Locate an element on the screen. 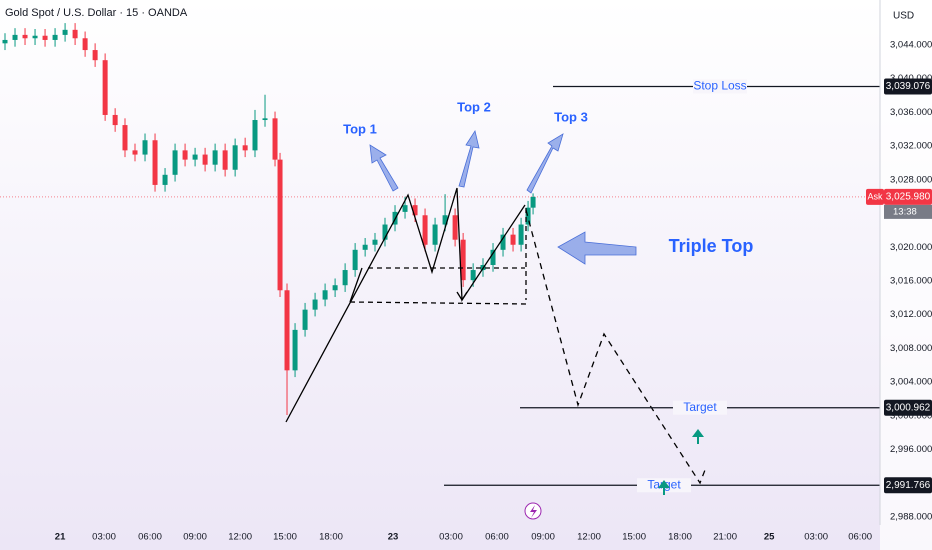  countdown-label: 13:38 is located at coordinates (905, 211).